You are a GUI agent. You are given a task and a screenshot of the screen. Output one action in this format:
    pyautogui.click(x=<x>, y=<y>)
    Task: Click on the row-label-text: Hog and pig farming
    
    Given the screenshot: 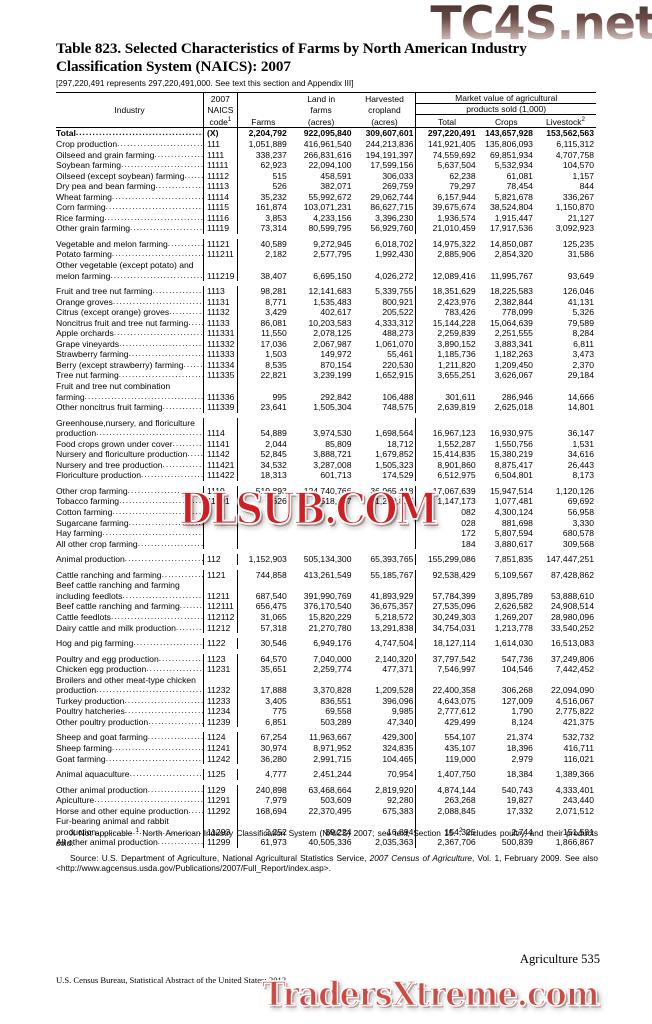 What is the action you would take?
    pyautogui.click(x=95, y=643)
    